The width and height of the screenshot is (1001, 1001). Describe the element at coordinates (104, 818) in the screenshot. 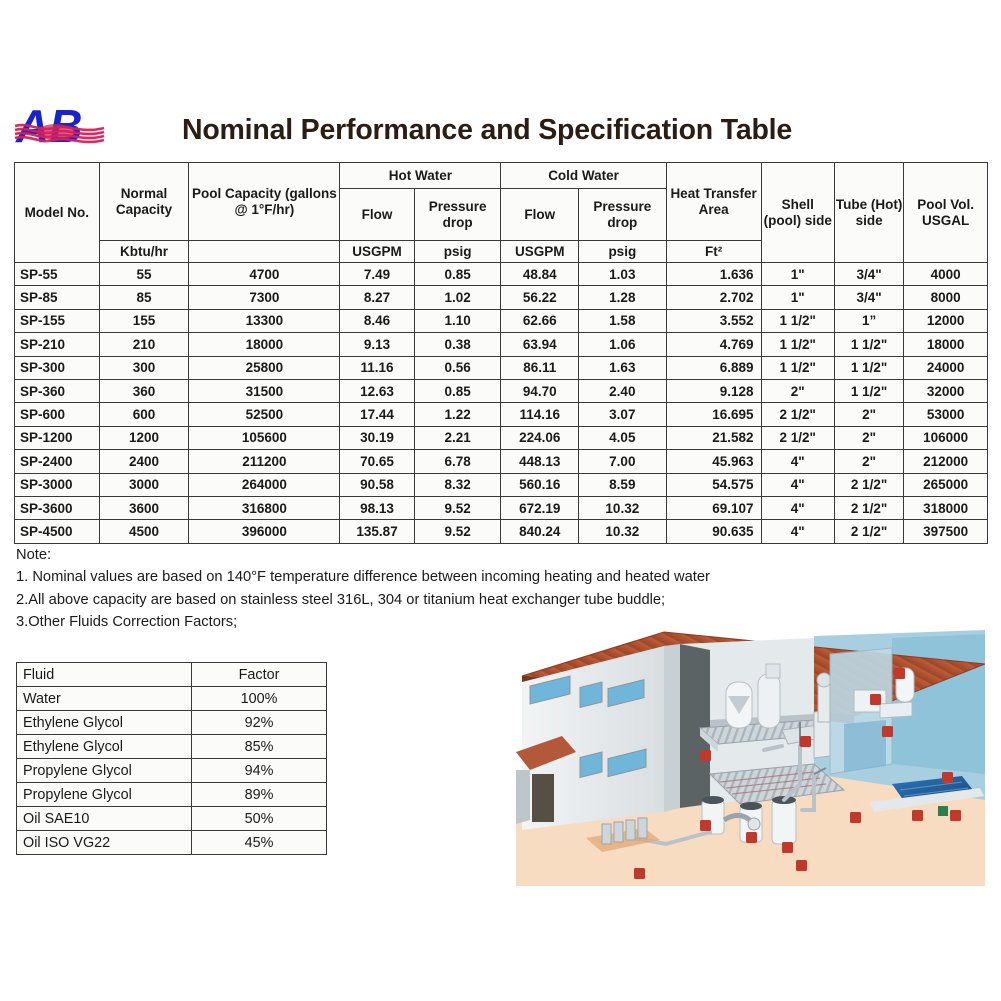

I see `fluid-name-cell: Oil SAE10` at that location.